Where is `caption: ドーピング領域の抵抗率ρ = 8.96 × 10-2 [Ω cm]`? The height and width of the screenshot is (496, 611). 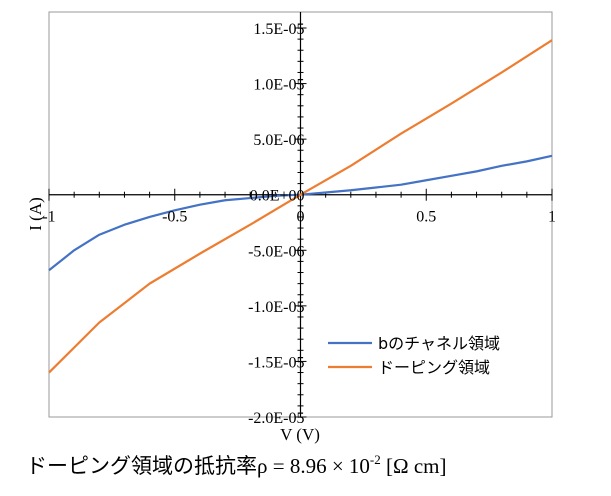
caption: ドーピング領域の抵抗率ρ = 8.96 × 10-2 [Ω cm] is located at coordinates (236, 465).